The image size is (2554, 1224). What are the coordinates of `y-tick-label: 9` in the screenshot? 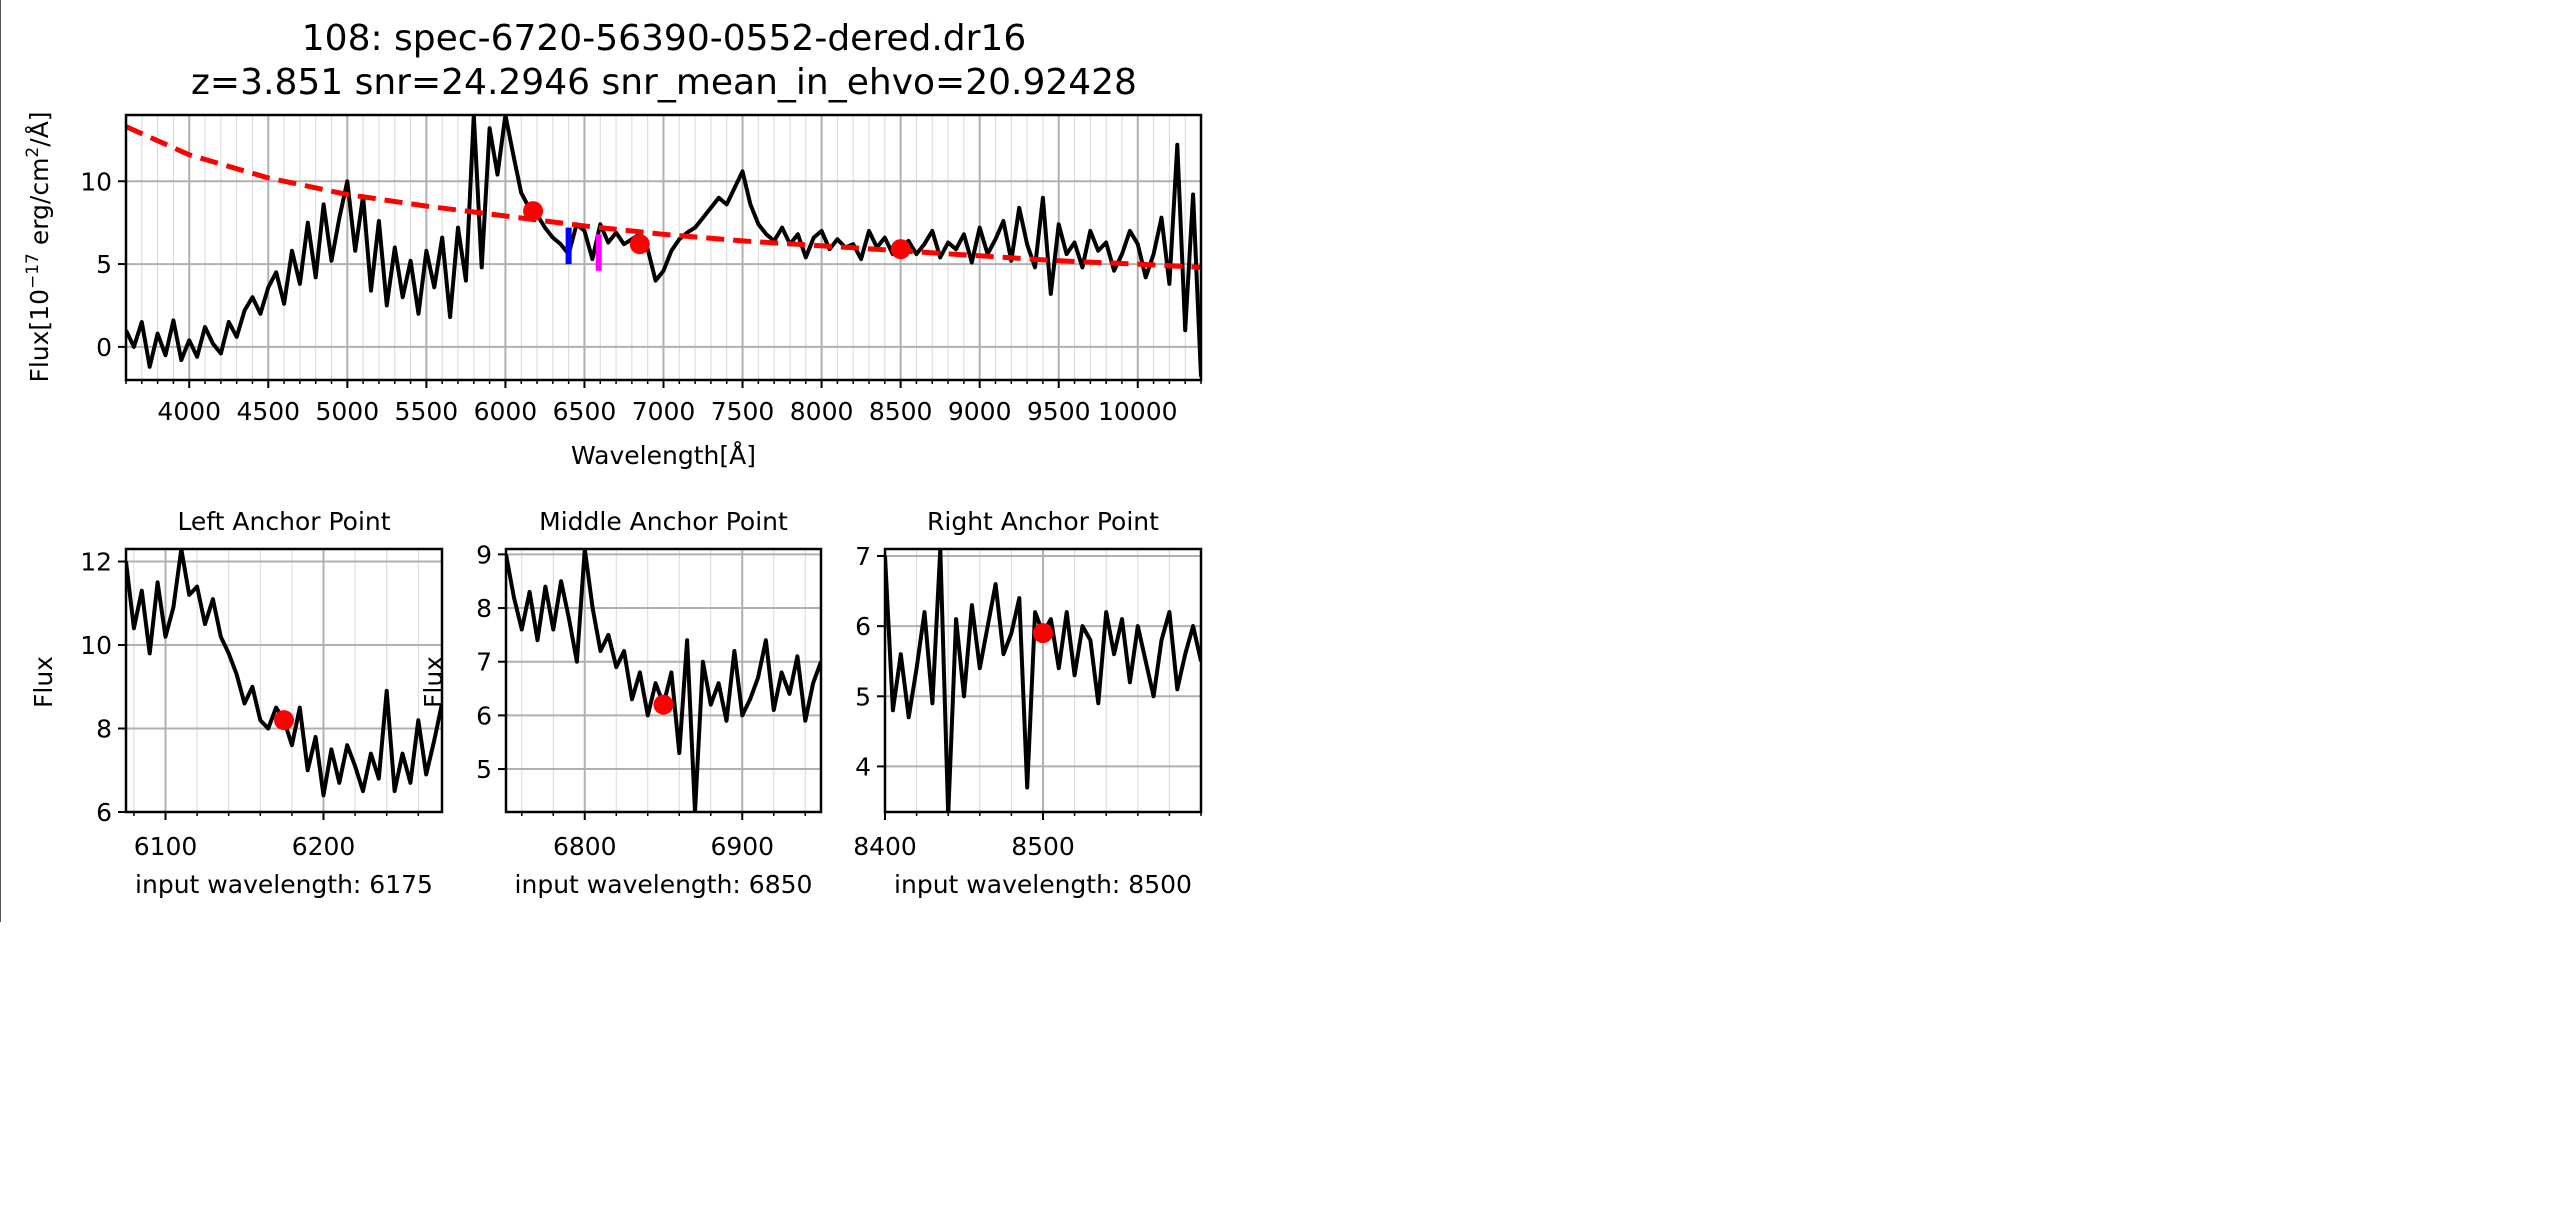 It's located at (484, 554).